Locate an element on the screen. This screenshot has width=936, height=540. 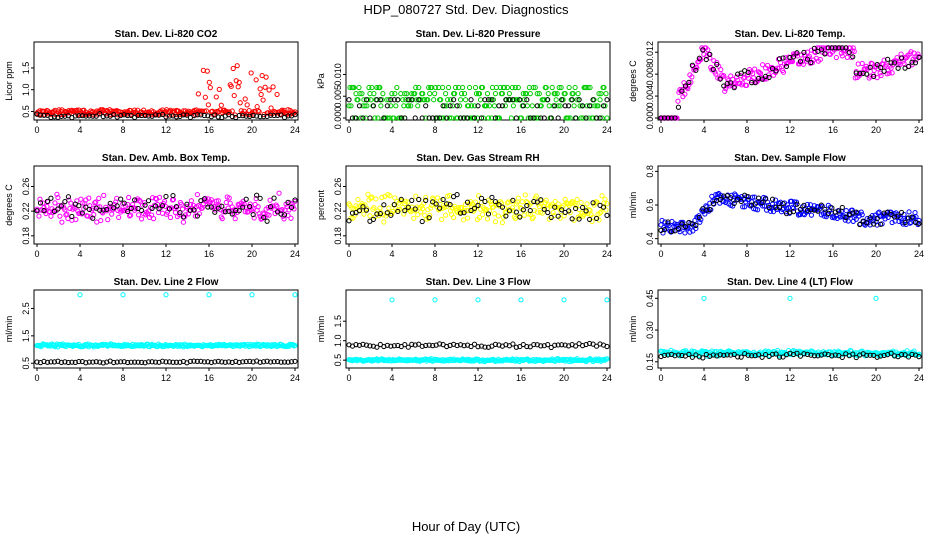
x-tick-label: 16 is located at coordinates (209, 254).